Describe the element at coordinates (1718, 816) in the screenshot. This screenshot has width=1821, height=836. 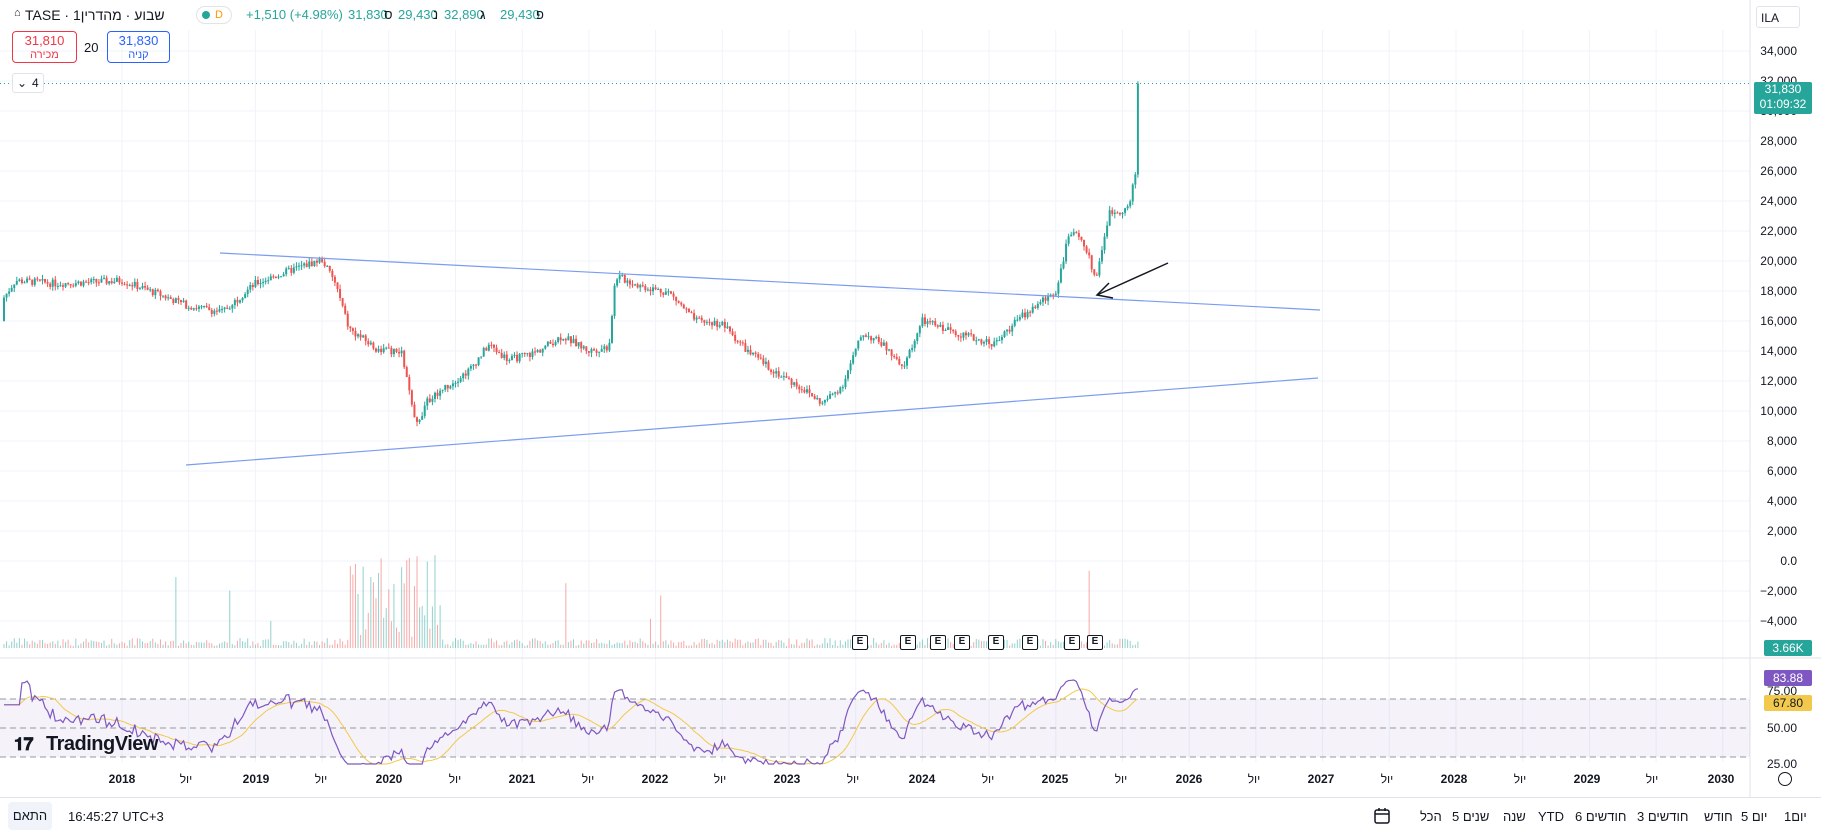
I see `range-1m: חודש` at that location.